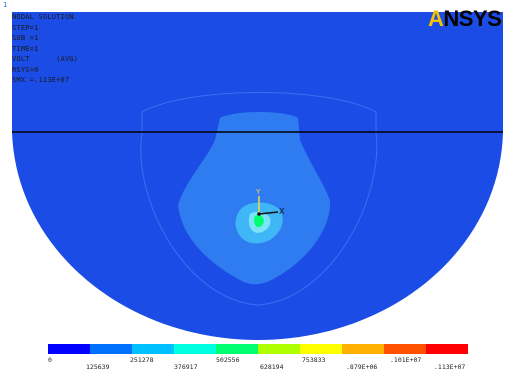 The height and width of the screenshot is (374, 515). Describe the element at coordinates (41, 80) in the screenshot. I see `info-line-smx: SMX =.113E+07` at that location.